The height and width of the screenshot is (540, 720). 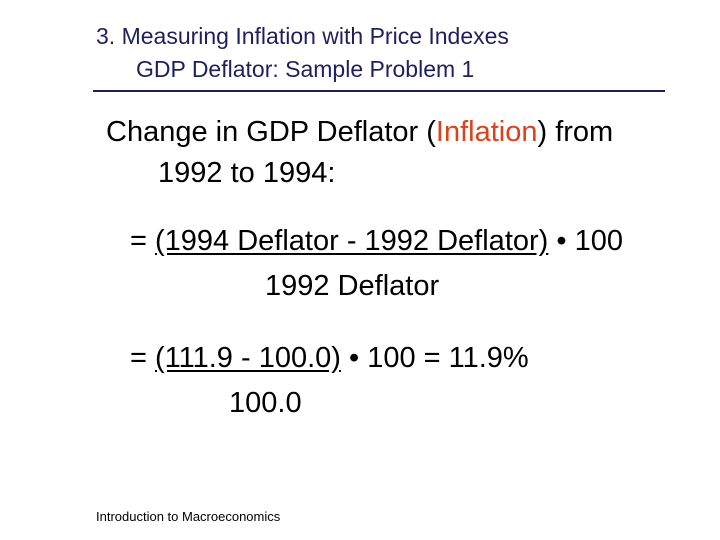 I want to click on formula-equals: =, so click(x=142, y=241).